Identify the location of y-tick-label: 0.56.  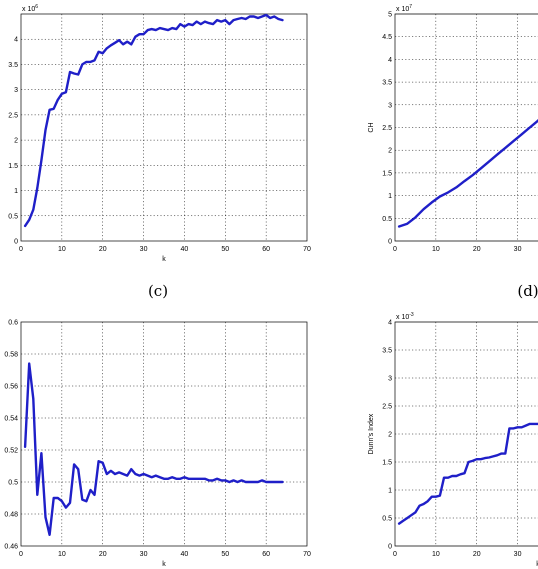
(11, 387).